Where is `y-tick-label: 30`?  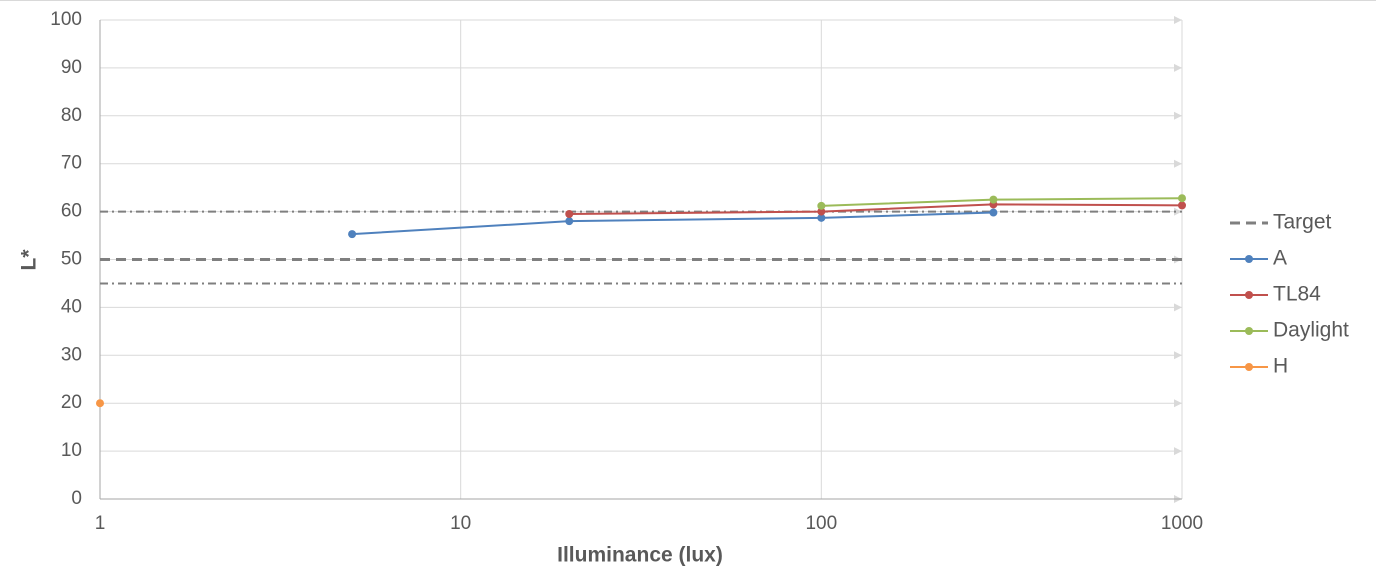 y-tick-label: 30 is located at coordinates (71, 354).